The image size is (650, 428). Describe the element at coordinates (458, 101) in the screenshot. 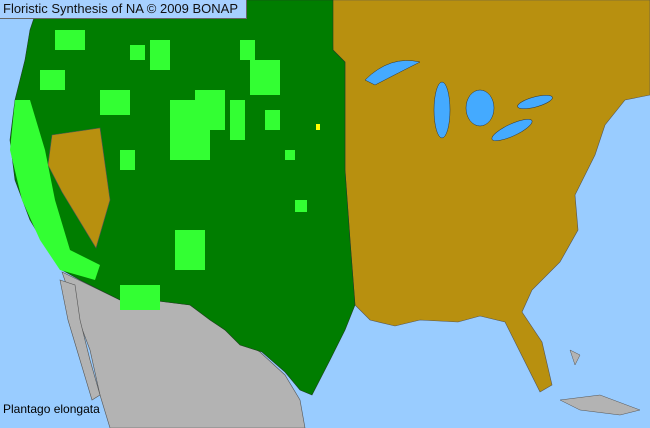

I see `great-lakes` at that location.